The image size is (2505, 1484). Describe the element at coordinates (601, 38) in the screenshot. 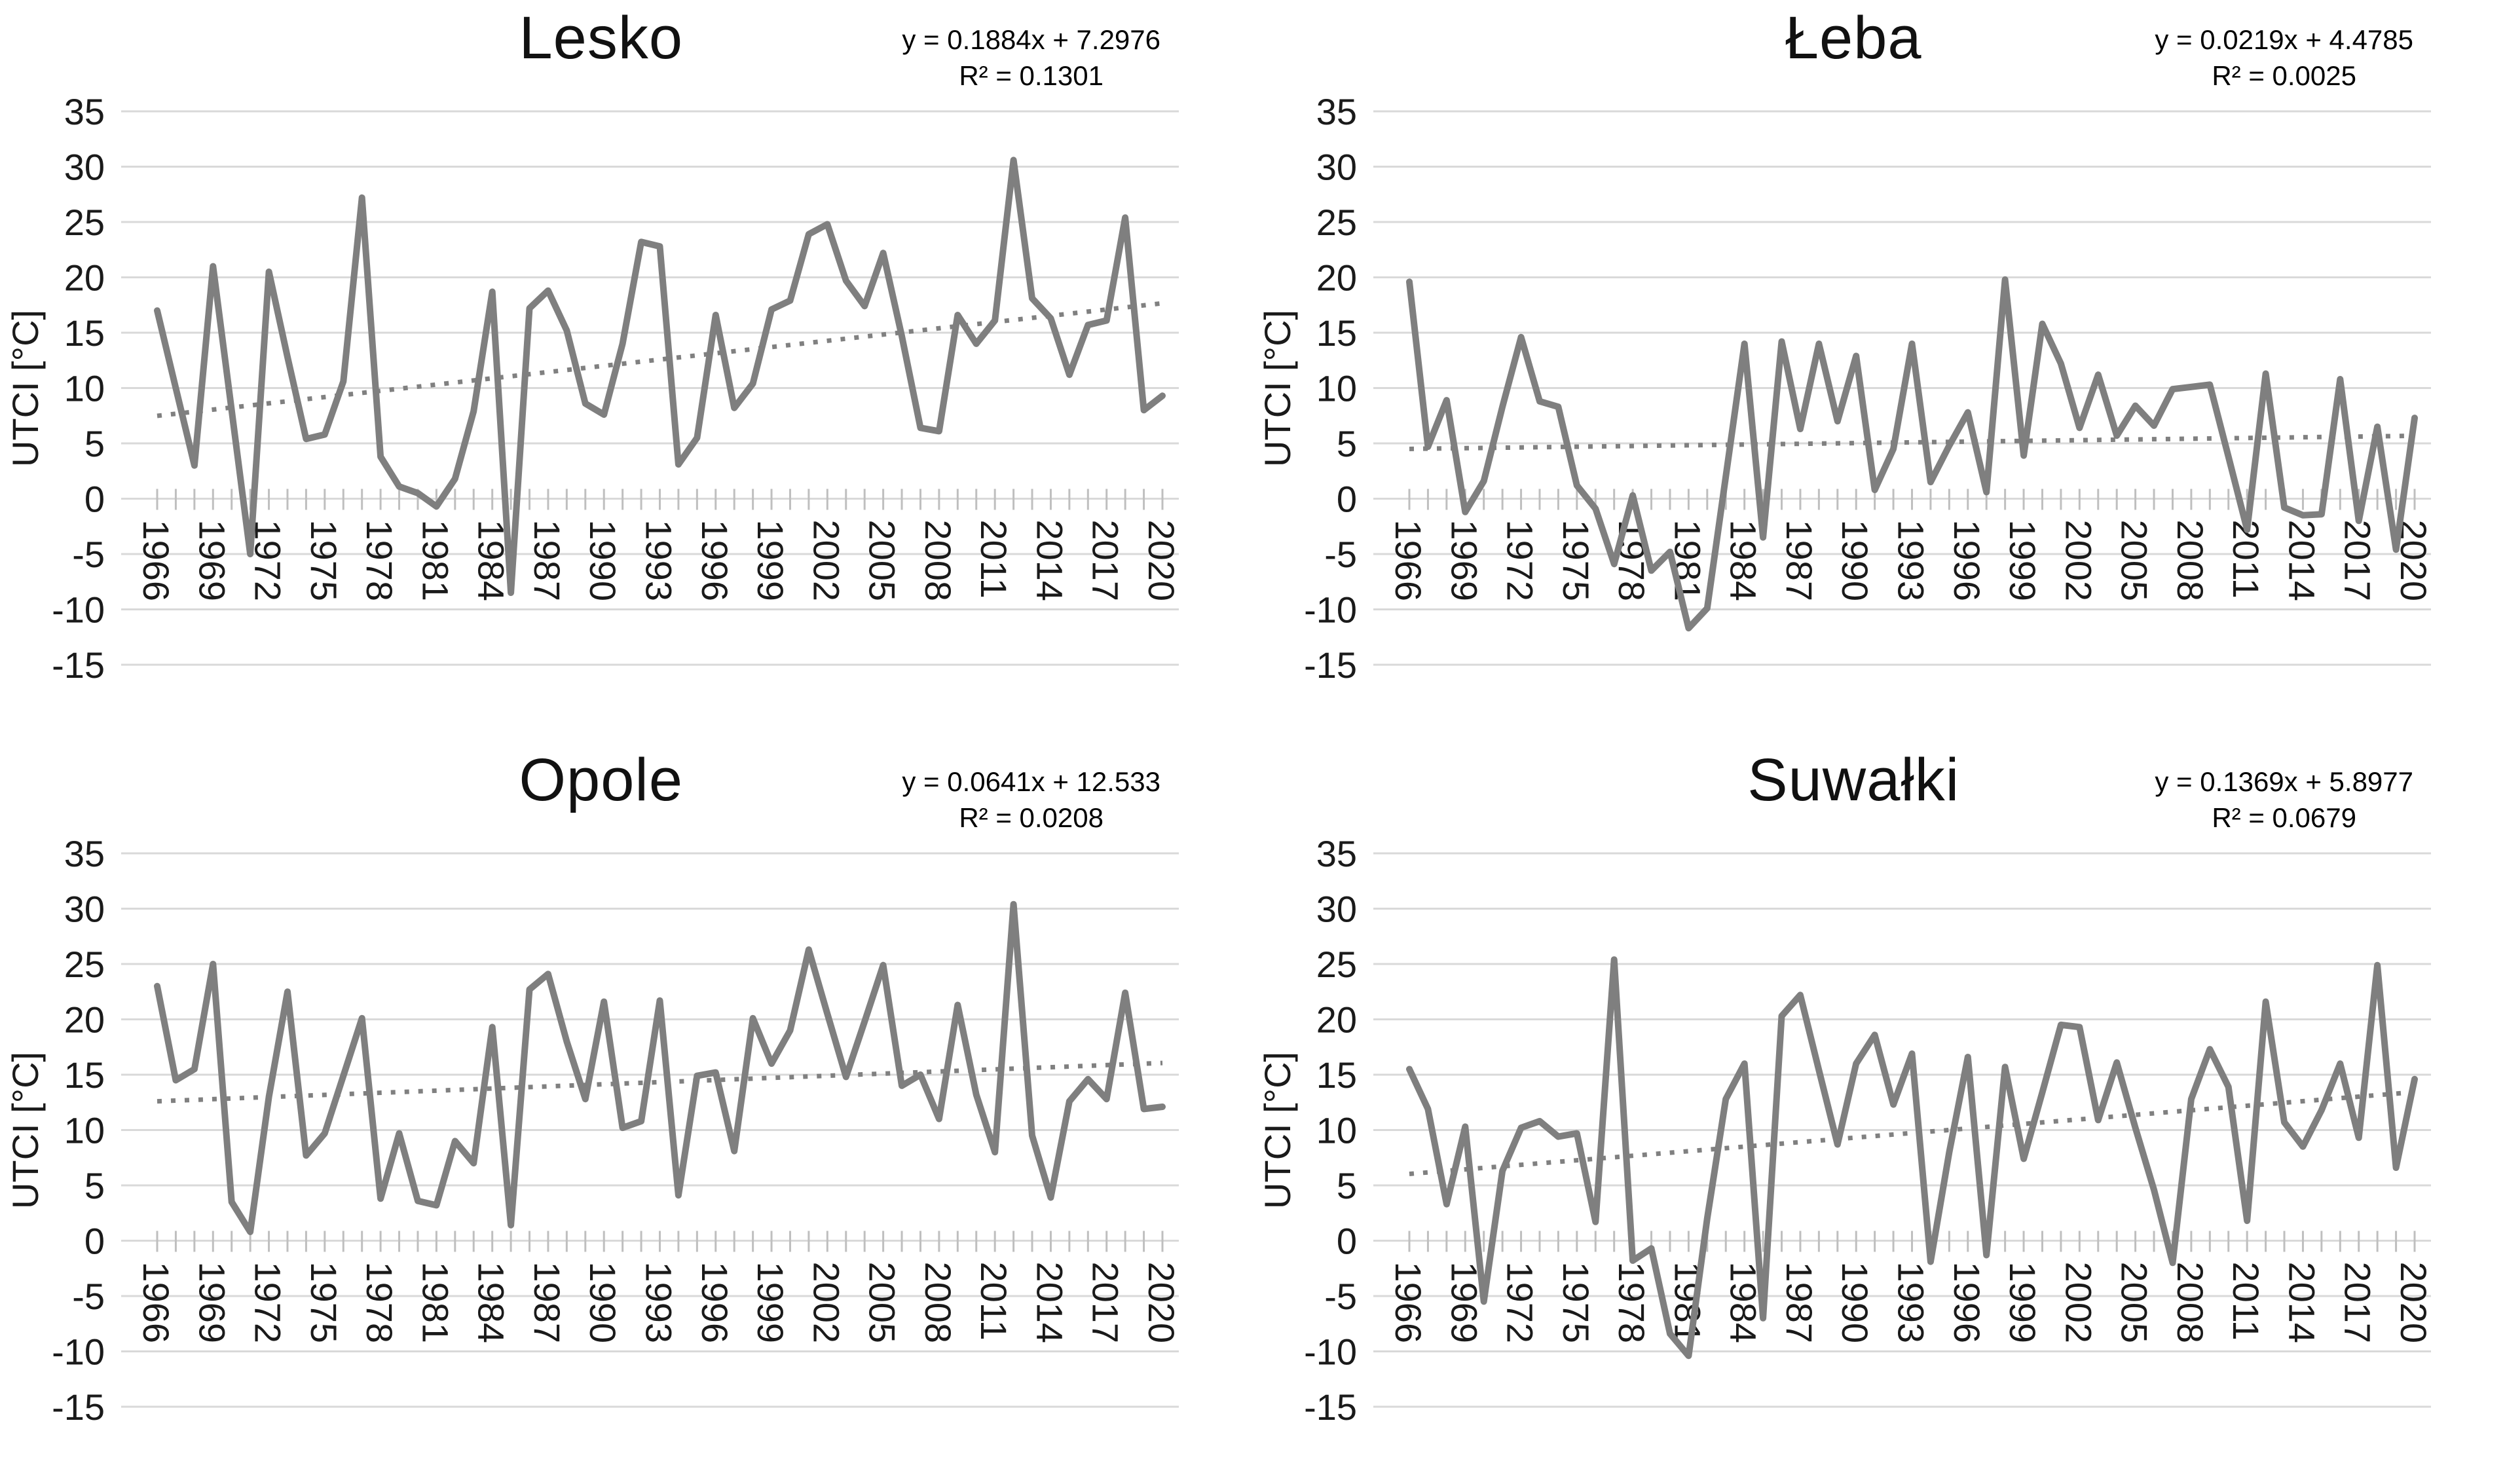

I see `chart-title-lesko: Lesko` at that location.